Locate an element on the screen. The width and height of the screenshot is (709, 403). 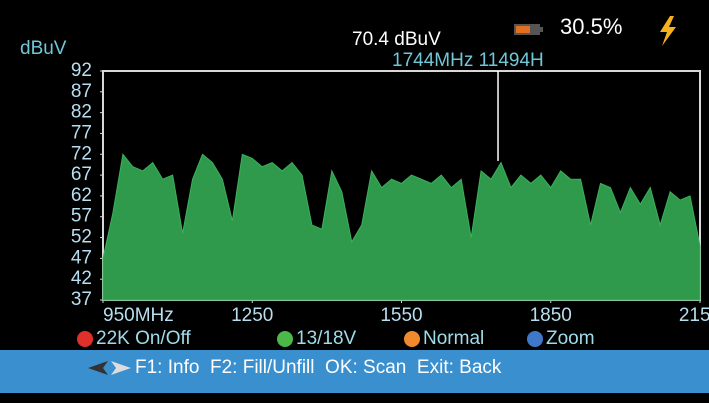
marker-info: 1744MHz 11494H is located at coordinates (468, 60).